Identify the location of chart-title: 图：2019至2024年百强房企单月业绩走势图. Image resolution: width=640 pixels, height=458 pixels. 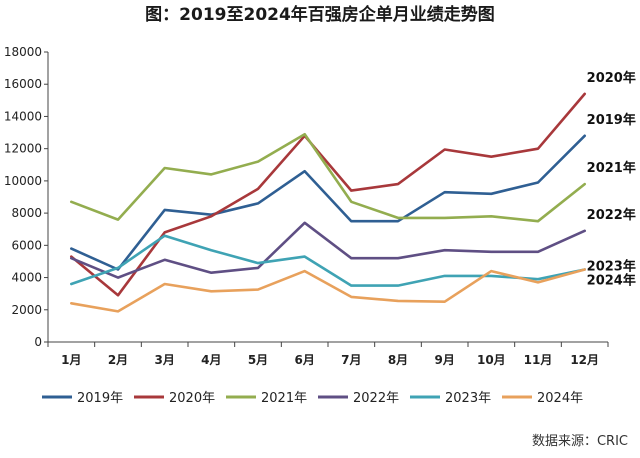
(320, 14).